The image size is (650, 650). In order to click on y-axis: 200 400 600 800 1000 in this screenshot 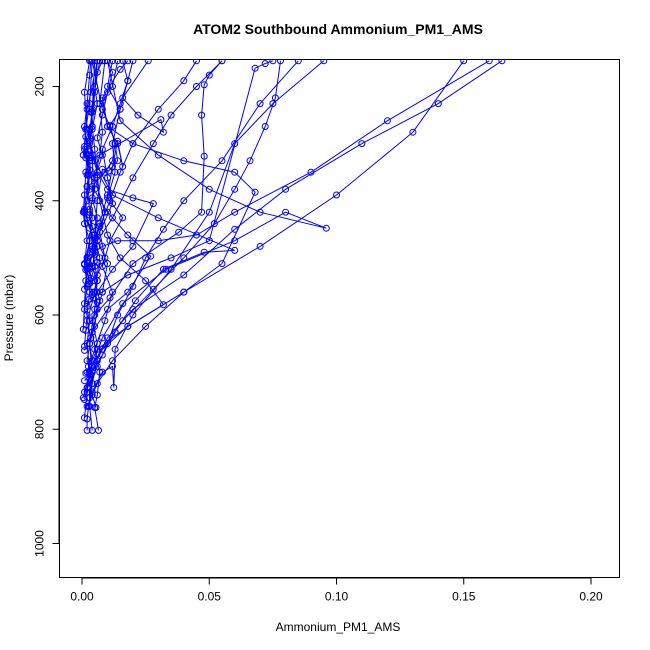, I will do `click(46, 316)`.